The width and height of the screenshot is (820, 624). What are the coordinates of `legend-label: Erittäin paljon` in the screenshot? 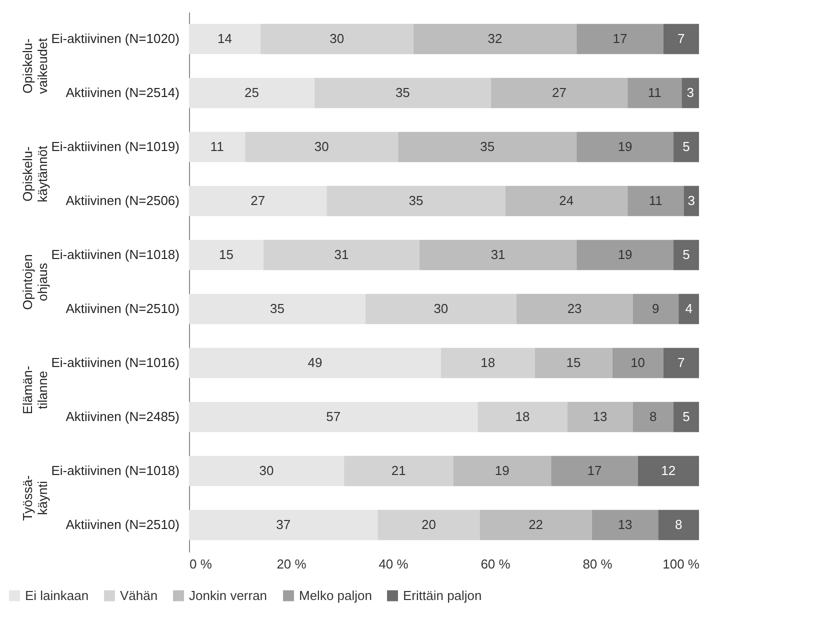 It's located at (442, 595).